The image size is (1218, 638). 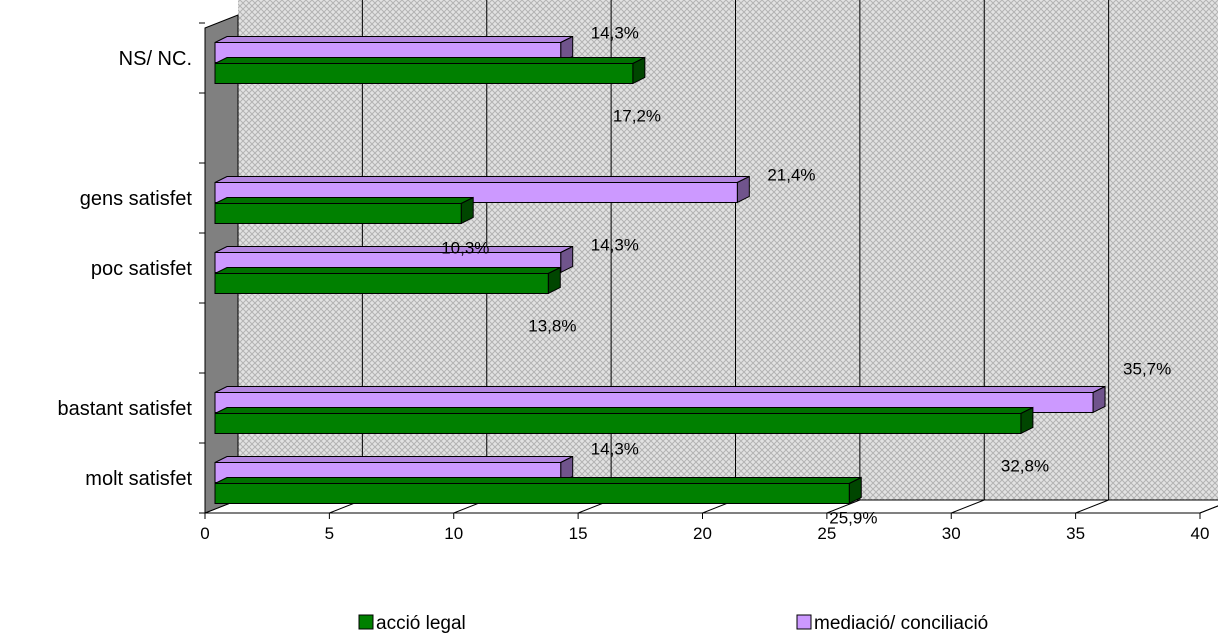 I want to click on data-label-accio-legal: 13,8%, so click(x=552, y=326).